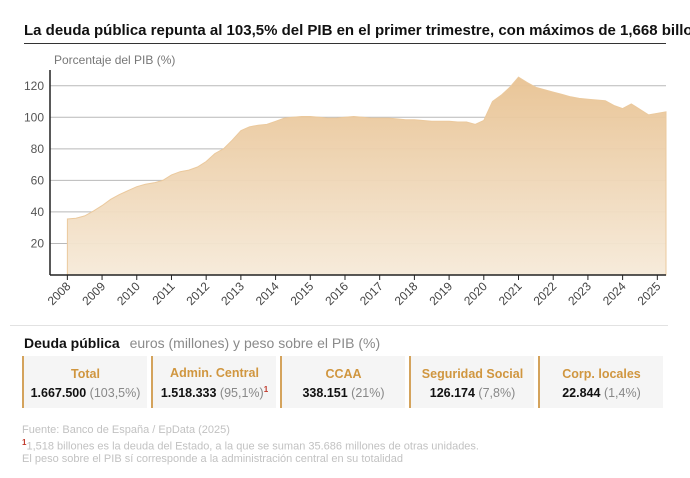 This screenshot has height=478, width=690. I want to click on x-tick-label: 2023, so click(579, 293).